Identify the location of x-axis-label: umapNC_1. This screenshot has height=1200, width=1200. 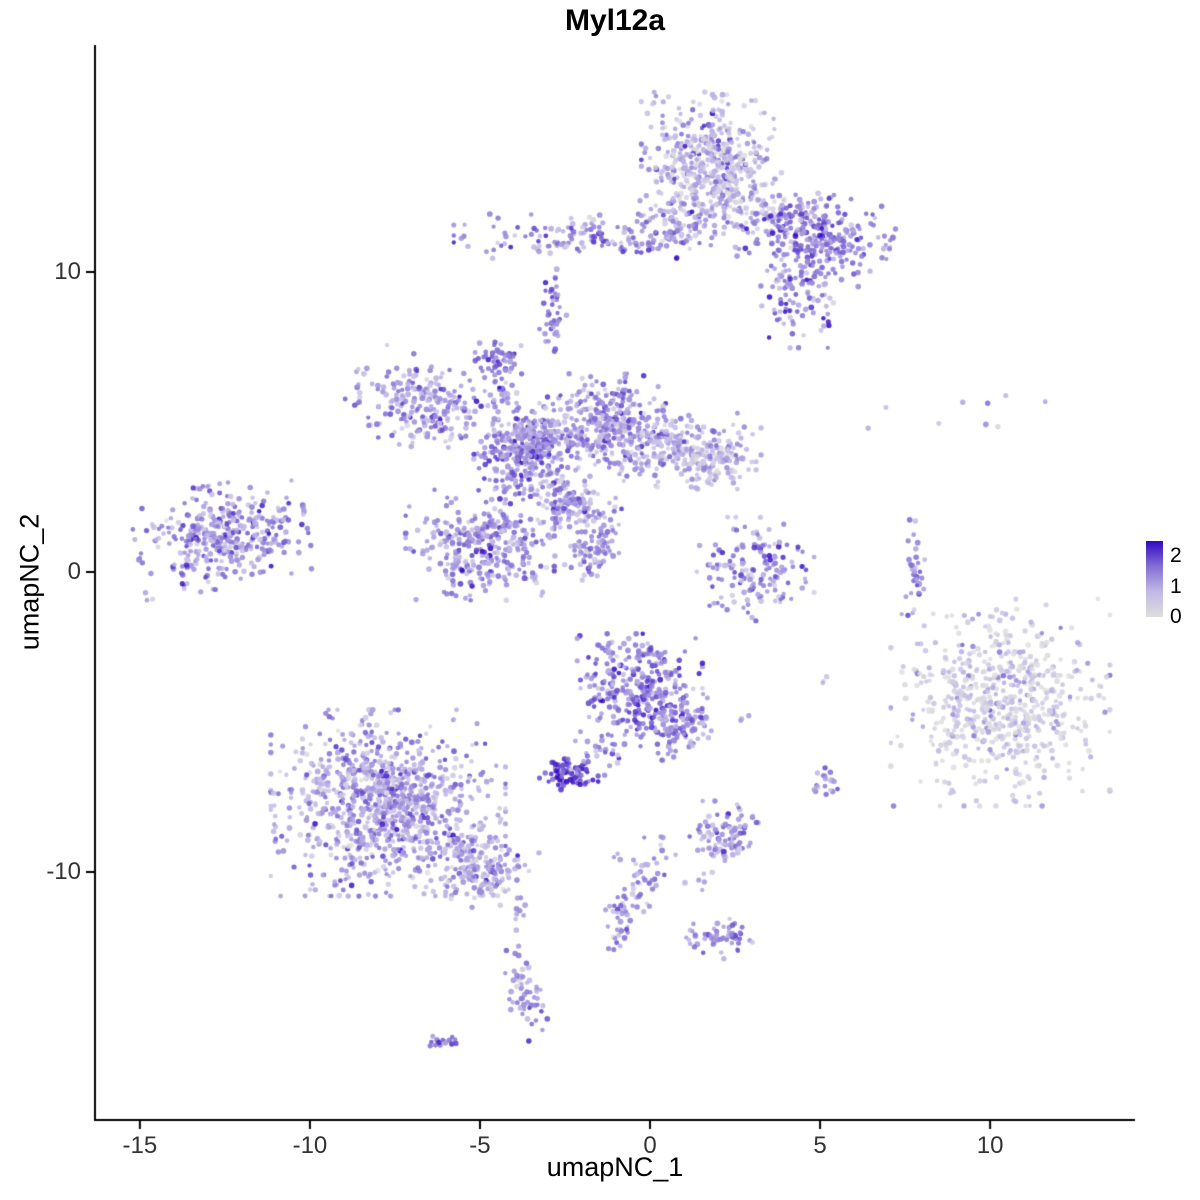
(615, 1167).